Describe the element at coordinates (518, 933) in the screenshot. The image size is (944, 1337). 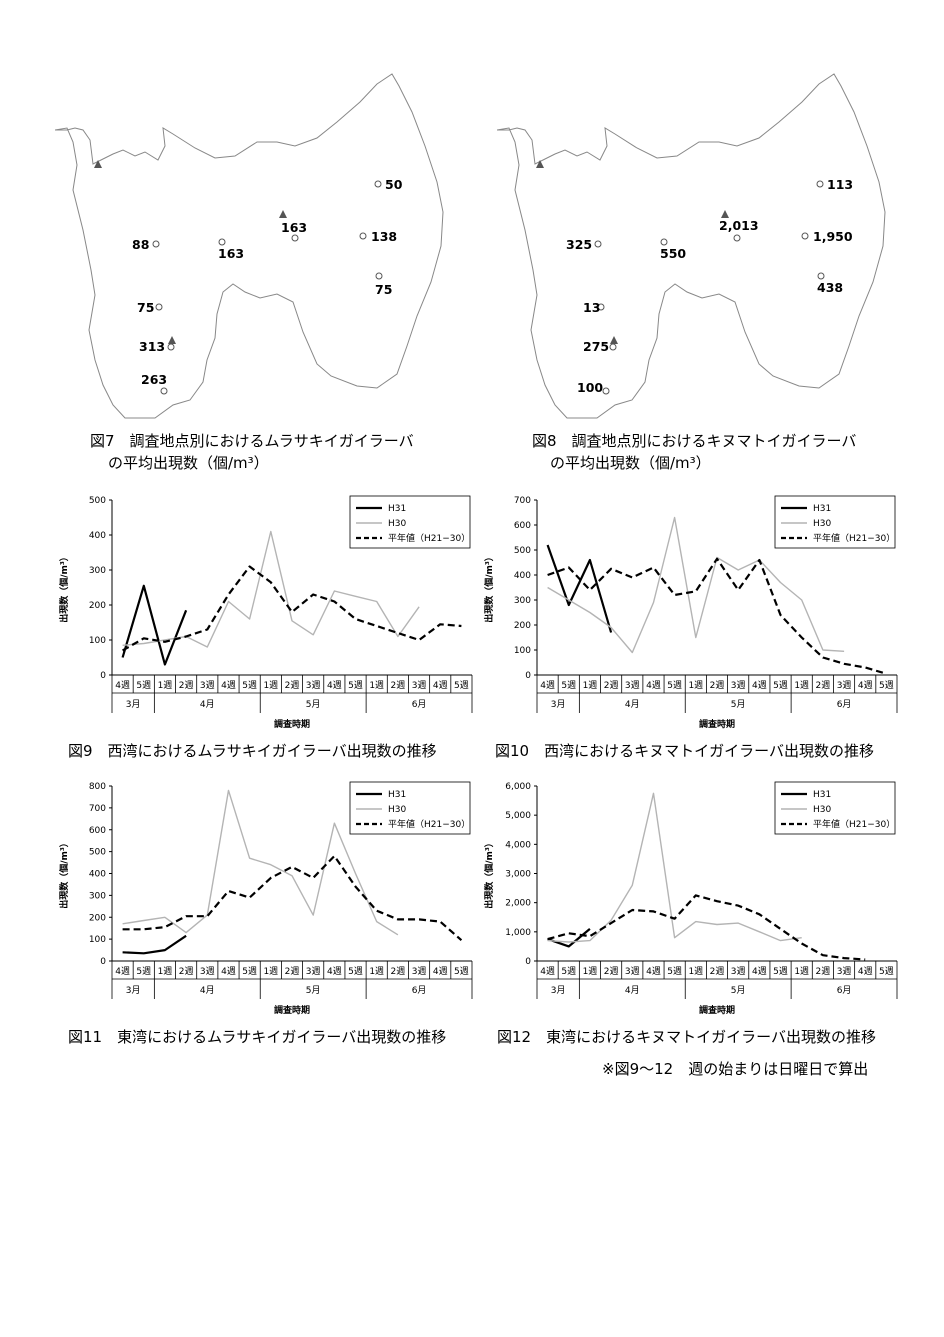
I see `y-tick-label: 1,000` at that location.